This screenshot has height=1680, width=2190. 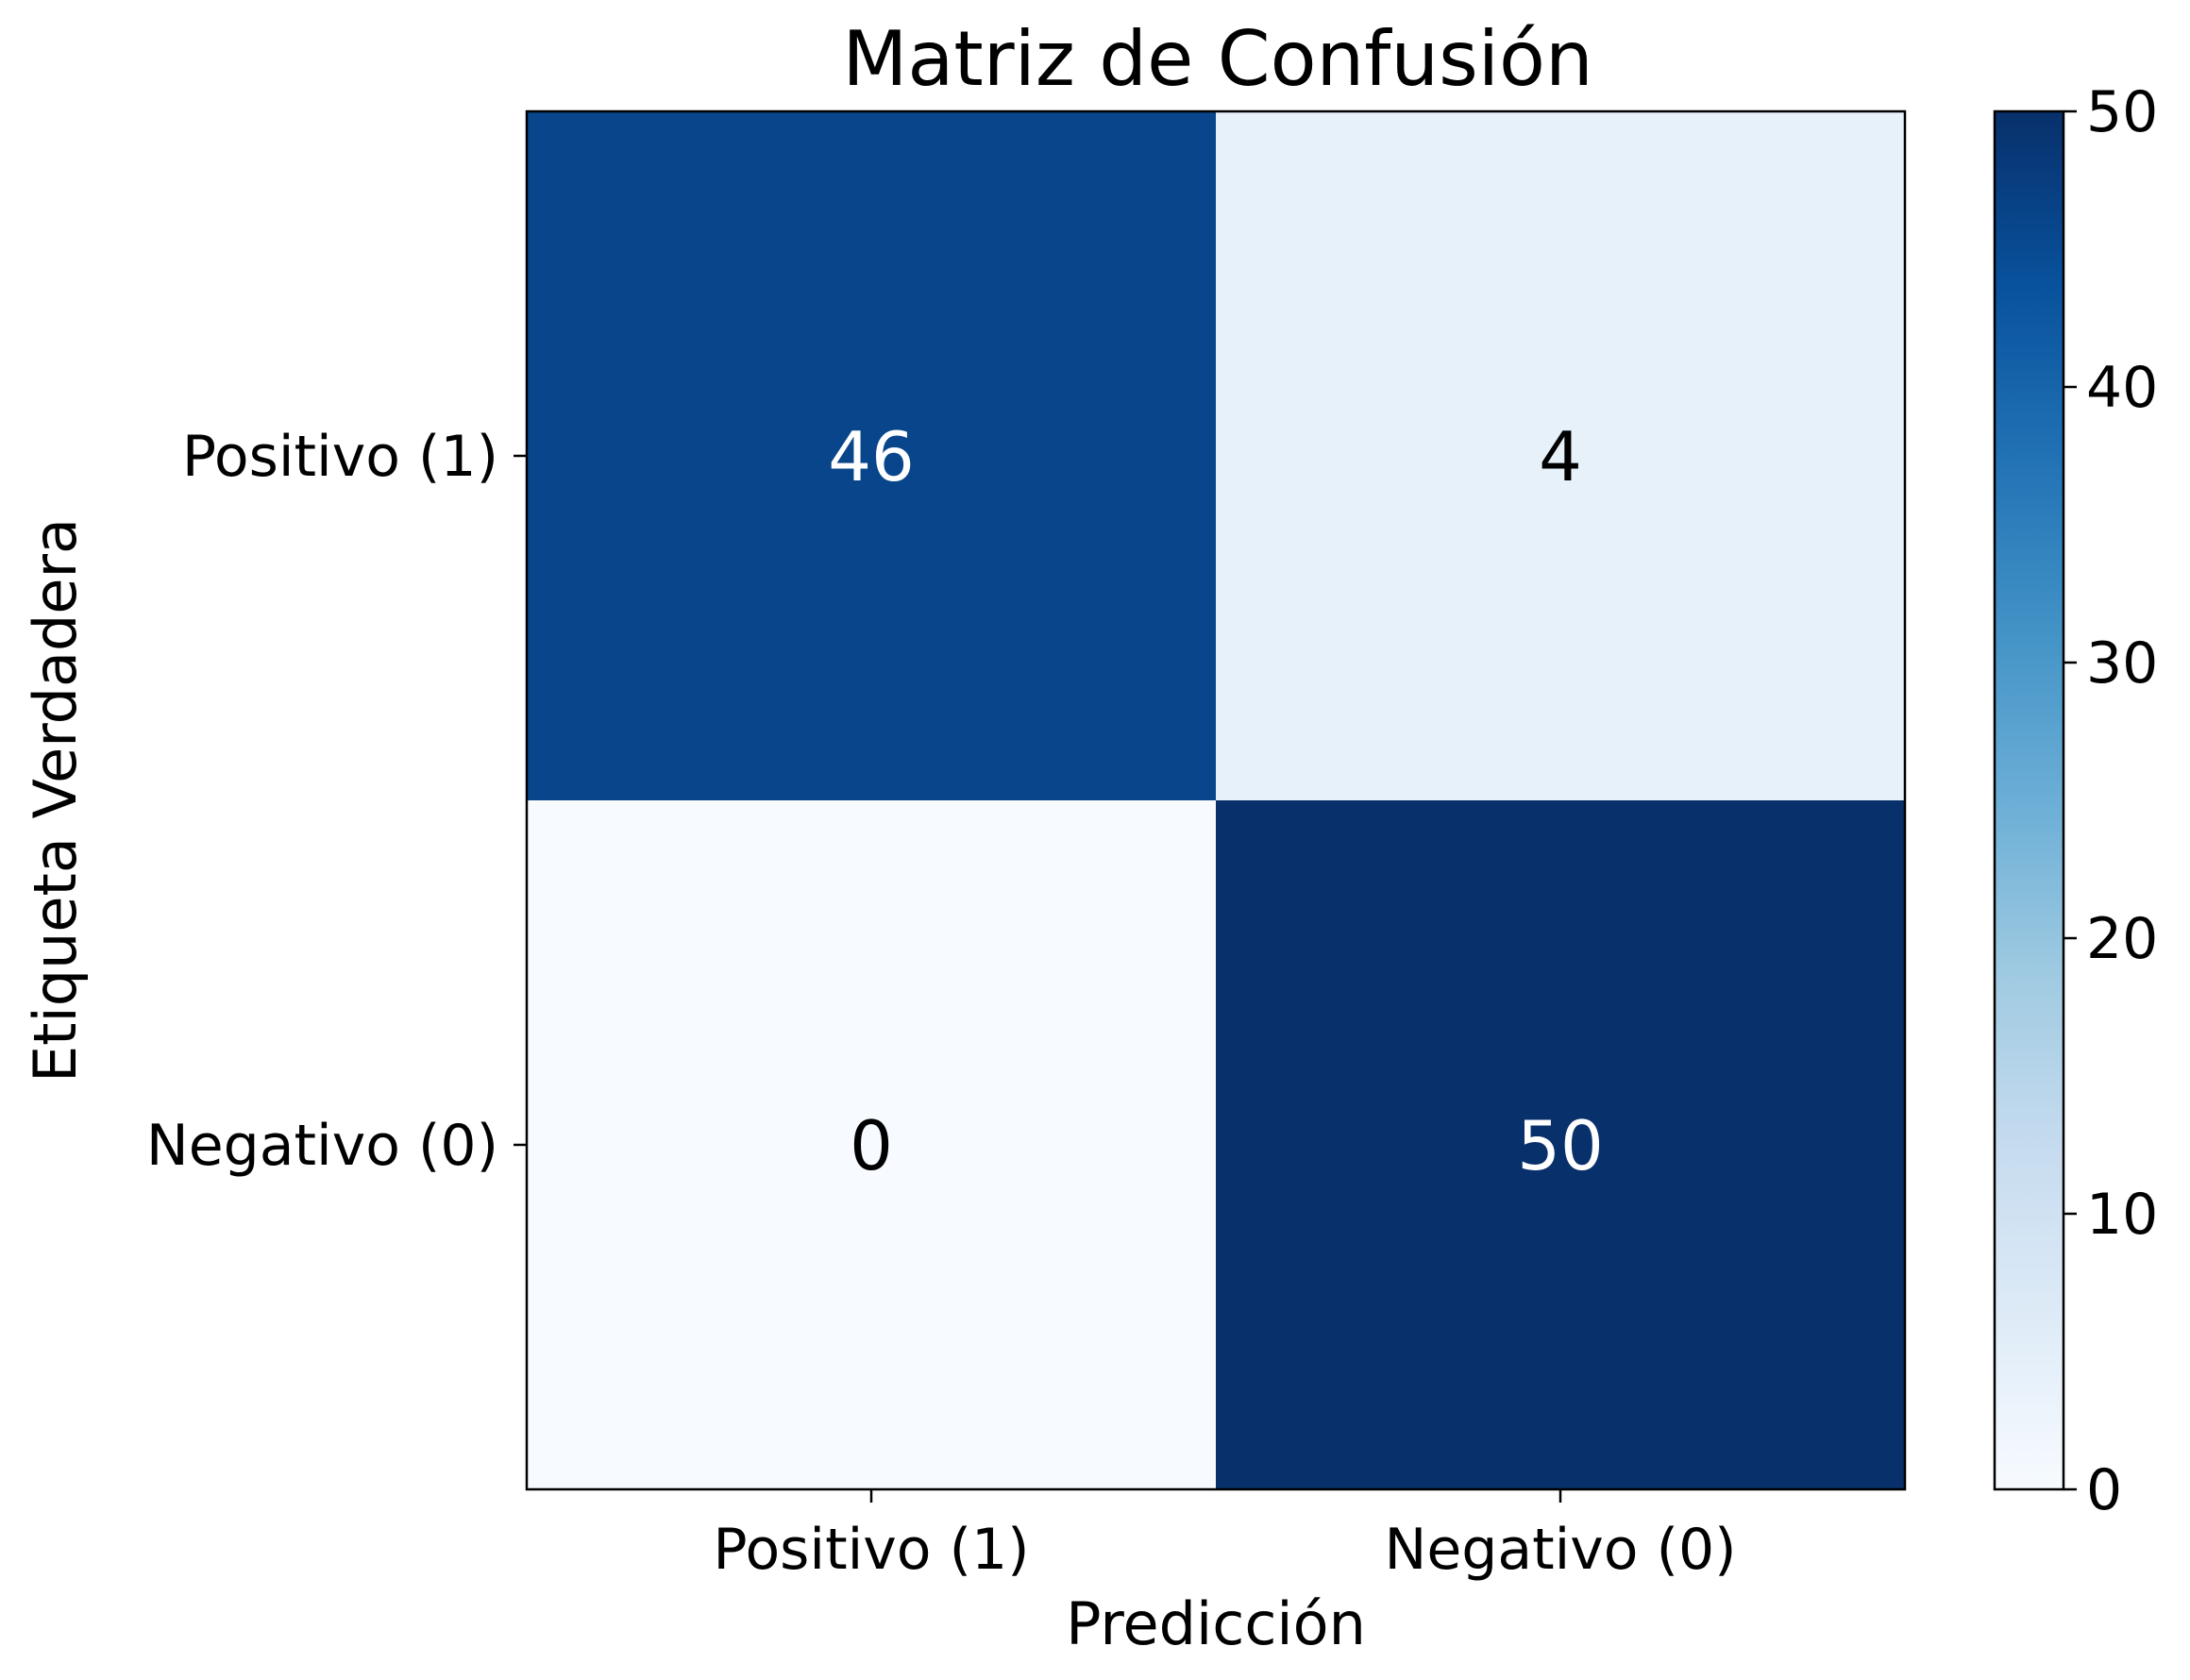 I want to click on x-tick-label: Negativo (0), so click(x=1560, y=1550).